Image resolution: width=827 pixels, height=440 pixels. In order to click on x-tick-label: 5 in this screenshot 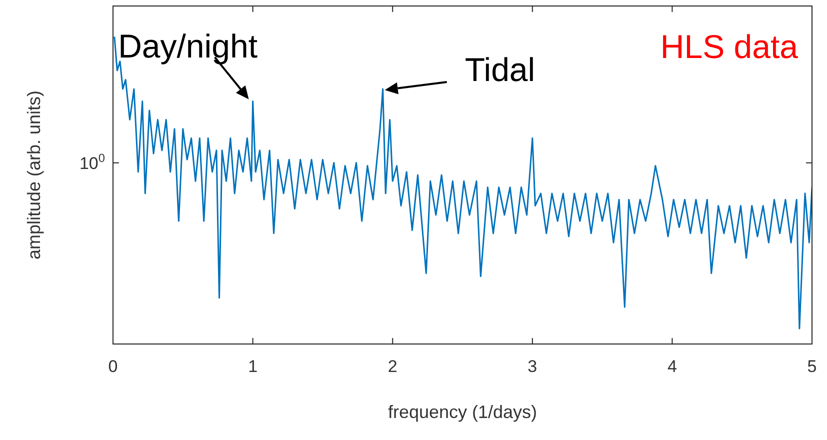, I will do `click(812, 366)`.